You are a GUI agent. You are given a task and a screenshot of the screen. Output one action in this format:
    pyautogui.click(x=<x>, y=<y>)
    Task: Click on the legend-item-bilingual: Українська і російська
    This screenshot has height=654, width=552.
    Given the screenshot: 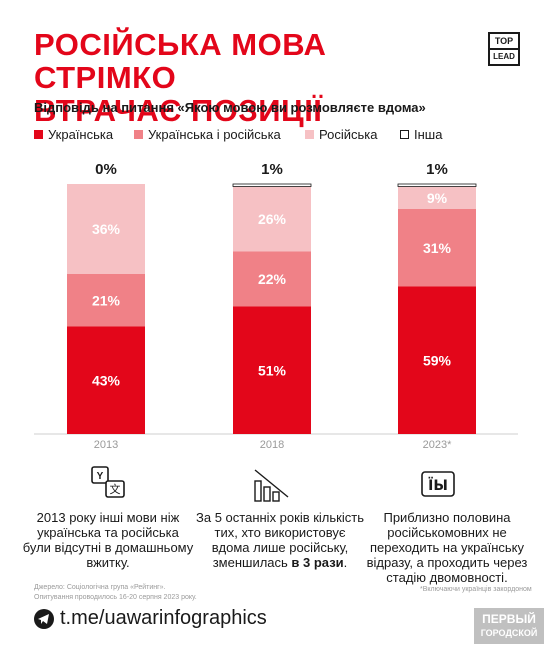 What is the action you would take?
    pyautogui.click(x=207, y=134)
    